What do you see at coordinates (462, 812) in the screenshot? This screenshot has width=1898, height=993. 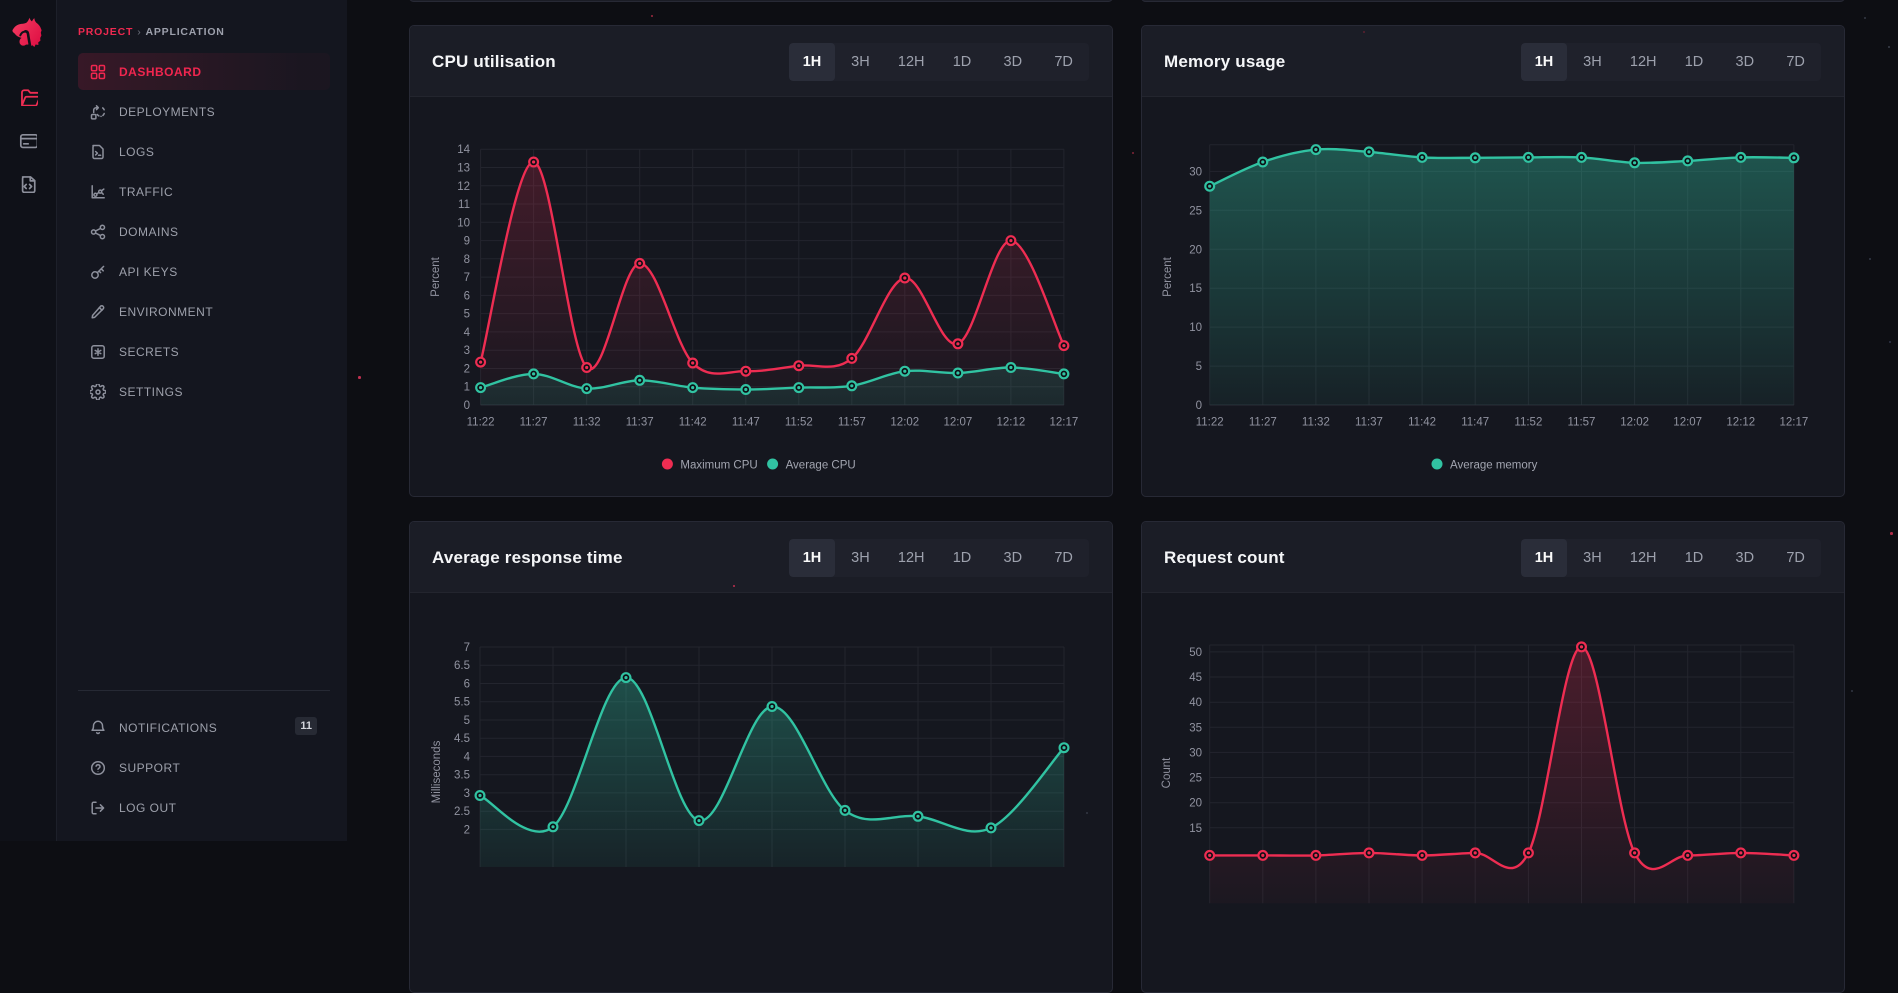 I see `svg-text: 2.5` at bounding box center [462, 812].